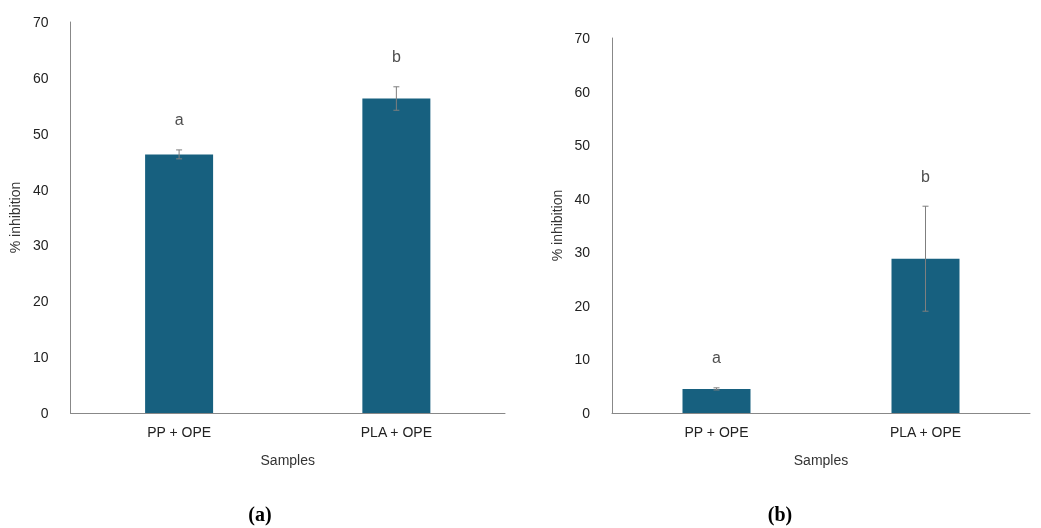  Describe the element at coordinates (780, 514) in the screenshot. I see `text: (b)` at that location.